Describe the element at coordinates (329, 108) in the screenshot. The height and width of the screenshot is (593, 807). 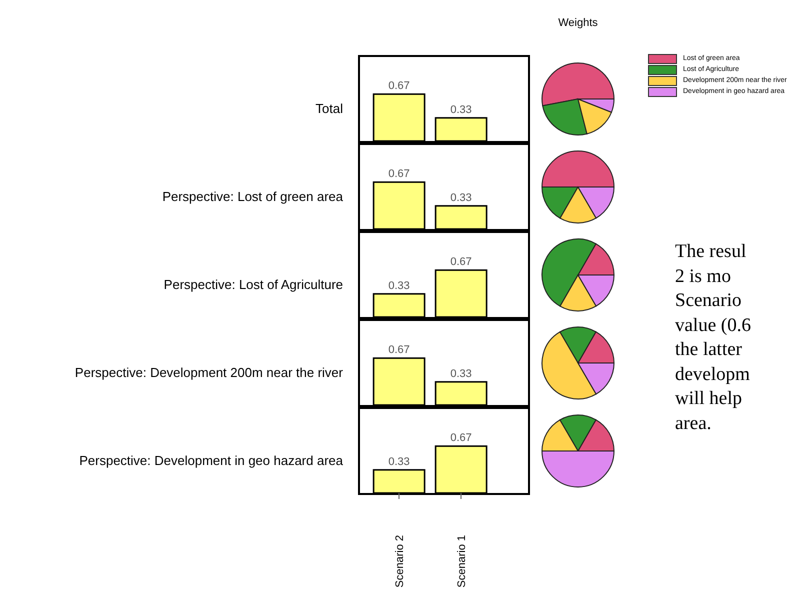
I see `text: Total` at that location.